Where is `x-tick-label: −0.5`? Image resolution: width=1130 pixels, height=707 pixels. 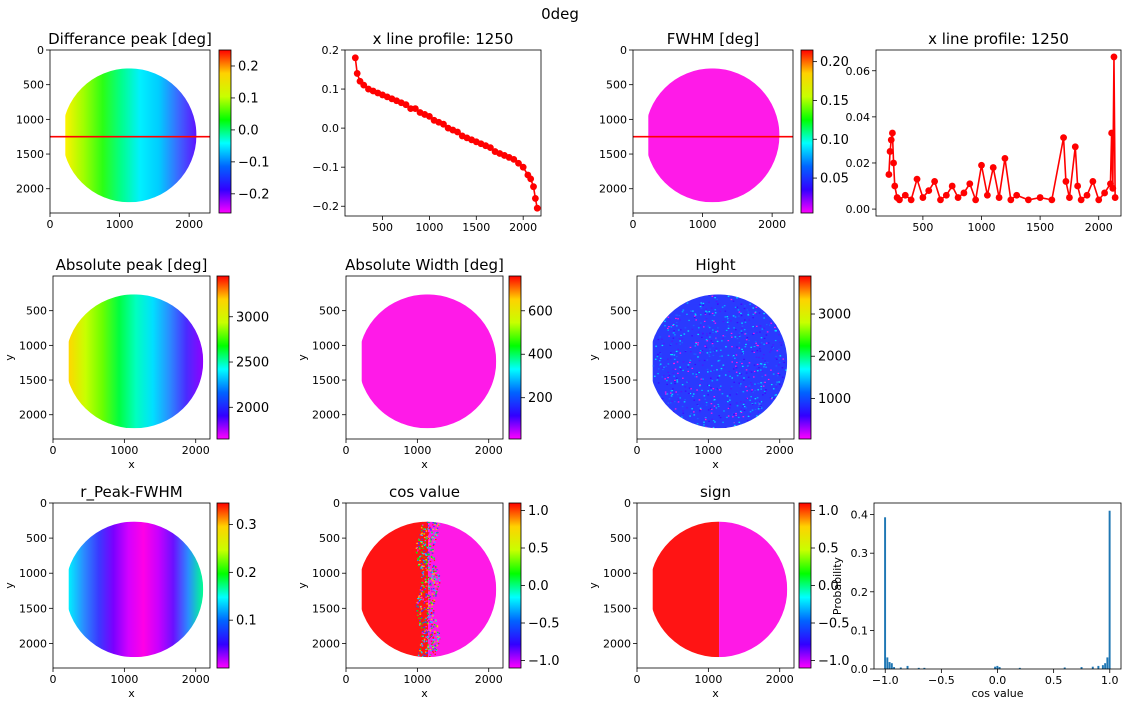
x-tick-label: −0.5 is located at coordinates (941, 680).